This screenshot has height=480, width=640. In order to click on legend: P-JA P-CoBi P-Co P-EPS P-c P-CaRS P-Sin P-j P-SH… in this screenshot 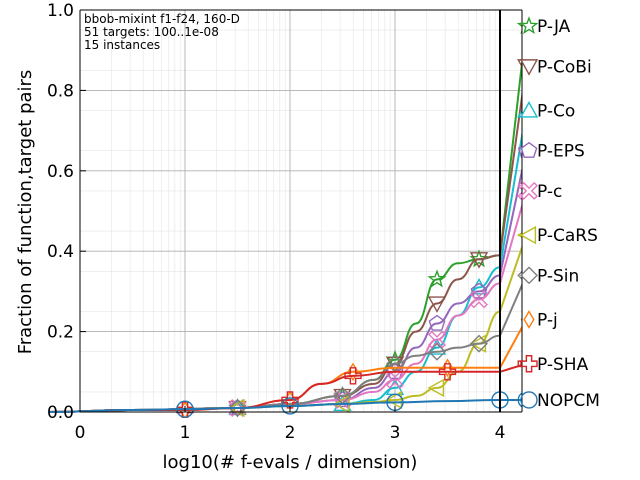, I will do `click(559, 213)`.